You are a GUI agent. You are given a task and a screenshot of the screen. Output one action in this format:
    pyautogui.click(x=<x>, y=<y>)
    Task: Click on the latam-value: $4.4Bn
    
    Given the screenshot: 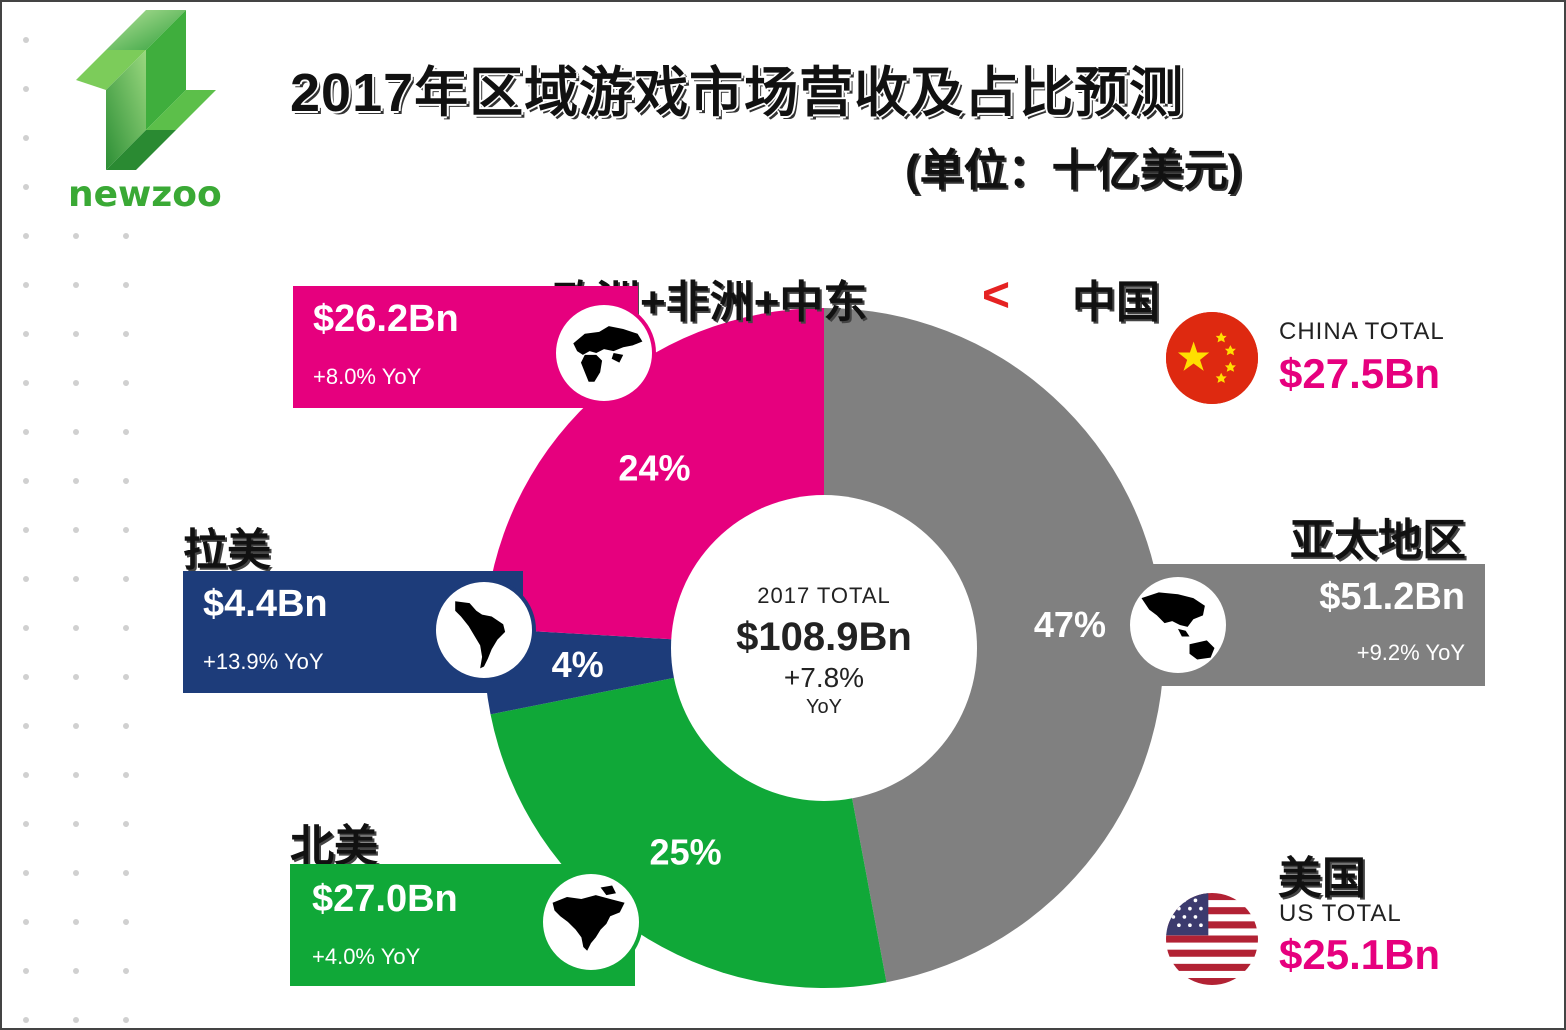 What is the action you would take?
    pyautogui.click(x=265, y=604)
    